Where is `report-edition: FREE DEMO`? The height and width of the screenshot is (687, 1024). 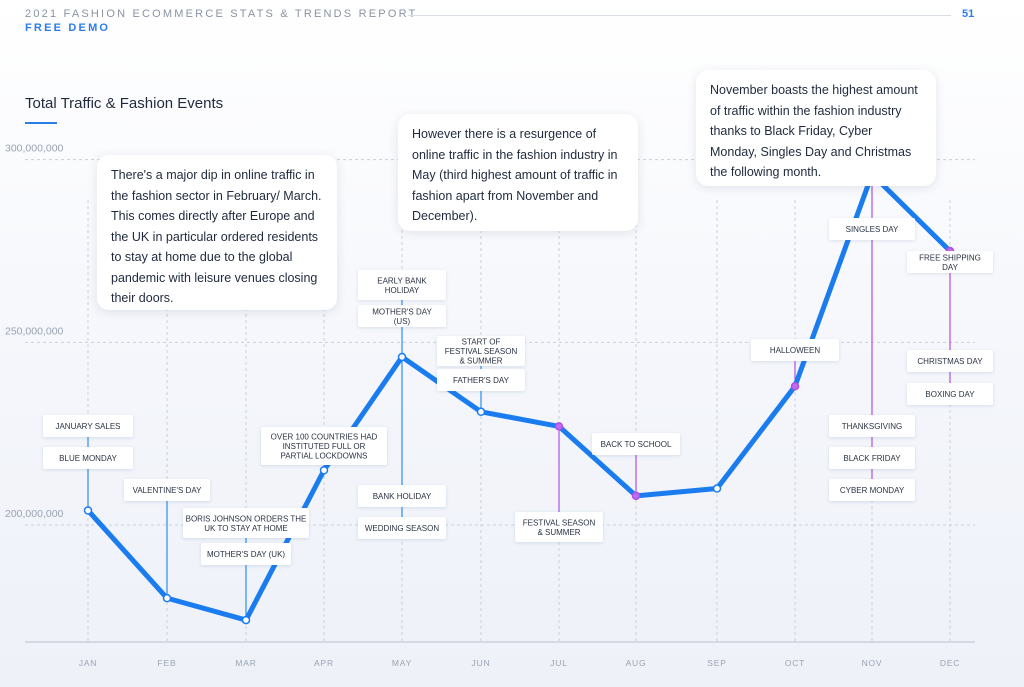
report-edition: FREE DEMO is located at coordinates (68, 28).